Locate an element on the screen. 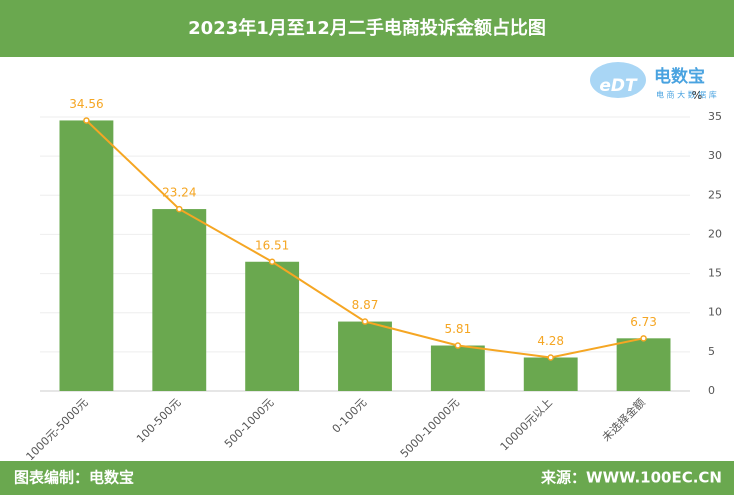 This screenshot has width=734, height=500. x-tick-label: 1000元-5000元 is located at coordinates (57, 429).